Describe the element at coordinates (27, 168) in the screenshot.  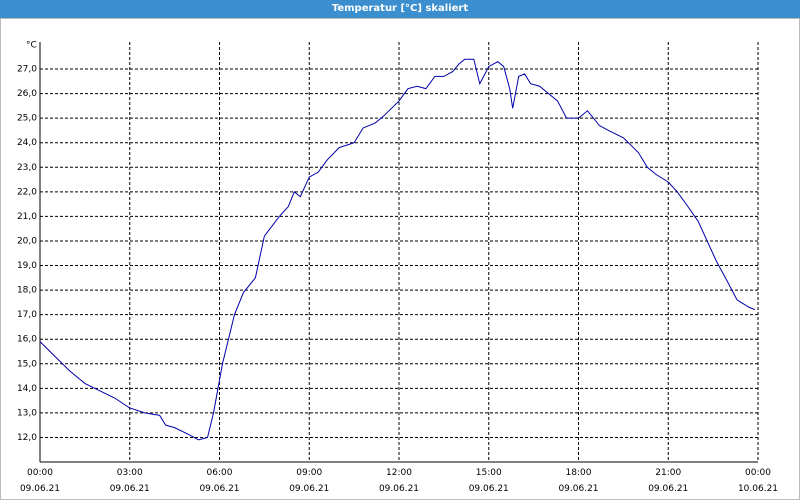
I see `y-tick-label: 23,0` at that location.